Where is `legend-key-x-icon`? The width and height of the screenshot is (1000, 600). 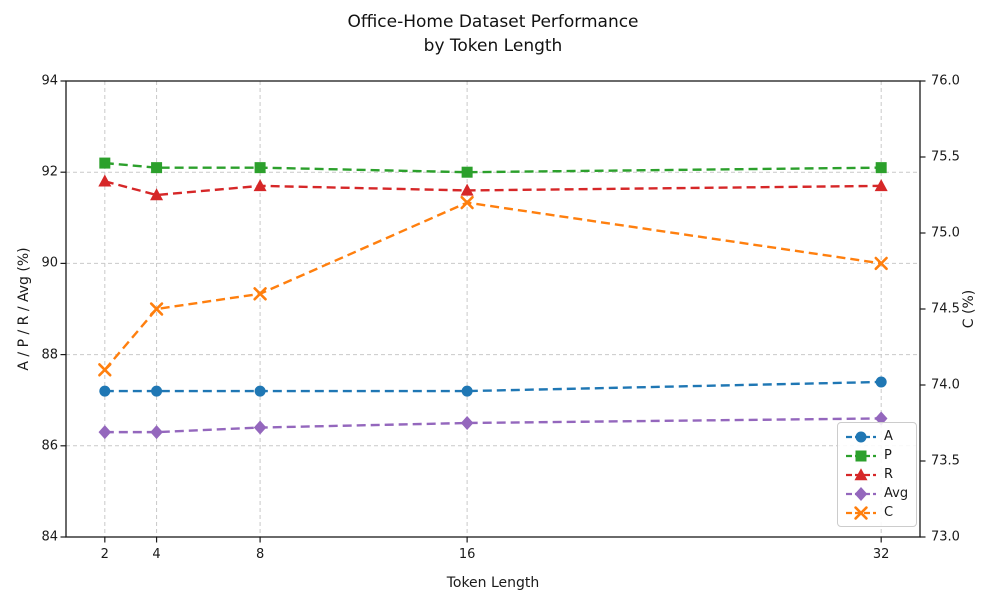 legend-key-x-icon is located at coordinates (861, 512).